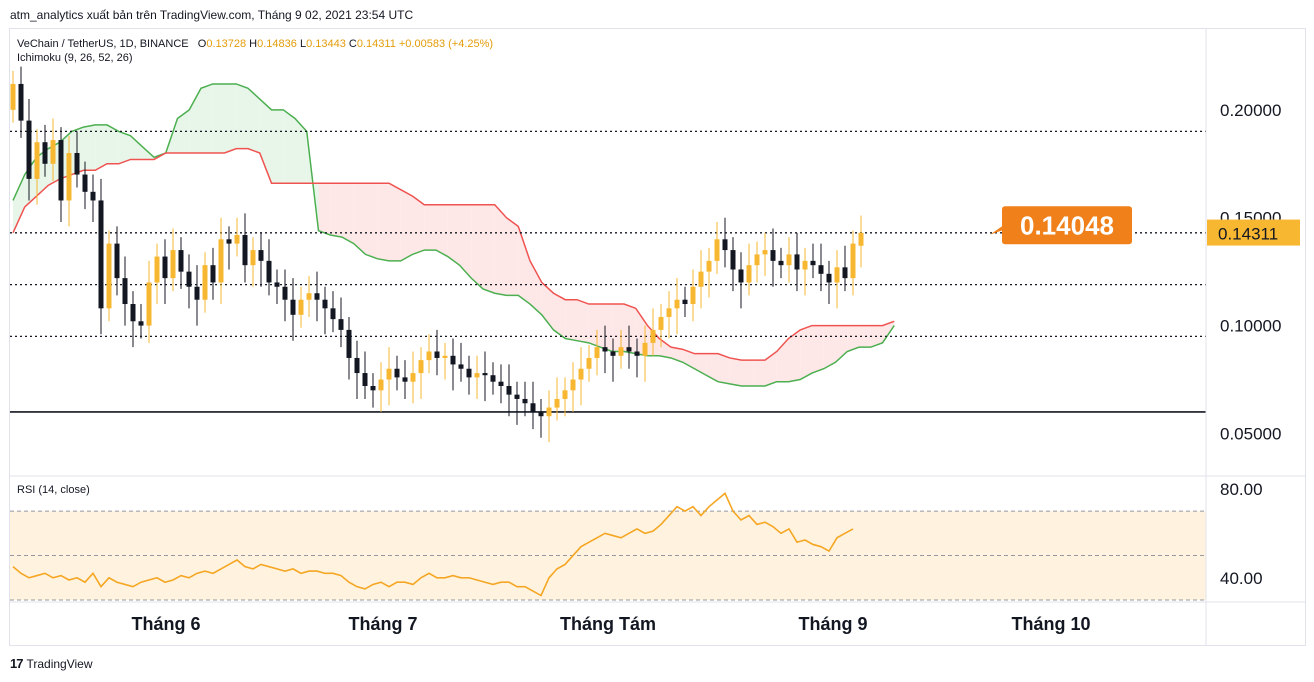 The width and height of the screenshot is (1314, 682). What do you see at coordinates (53, 490) in the screenshot?
I see `rsi-label: RSI (14, close)` at bounding box center [53, 490].